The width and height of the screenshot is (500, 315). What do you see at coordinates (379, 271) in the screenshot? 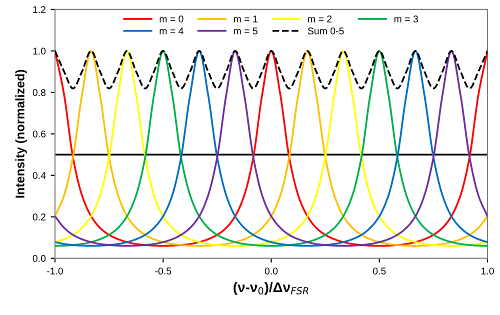
I see `x-tick-label: 0.5` at bounding box center [379, 271].